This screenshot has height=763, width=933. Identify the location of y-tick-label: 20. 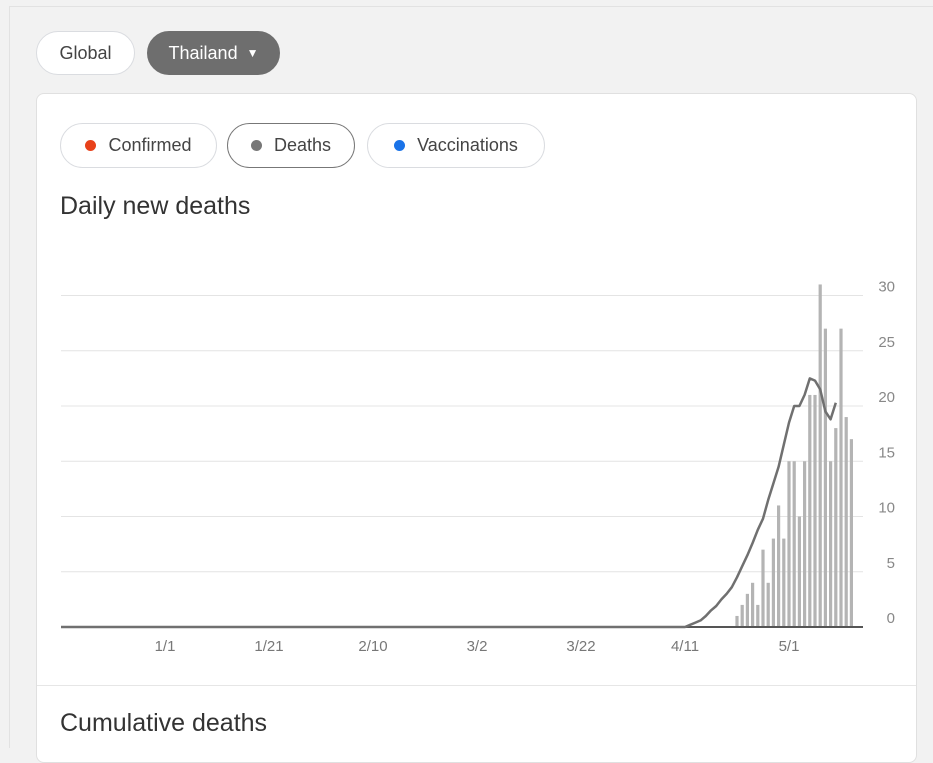
(886, 397).